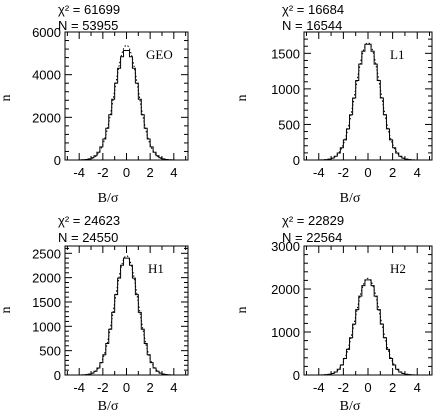 The height and width of the screenshot is (414, 436). I want to click on x-tick-label-h2: -4, so click(319, 387).